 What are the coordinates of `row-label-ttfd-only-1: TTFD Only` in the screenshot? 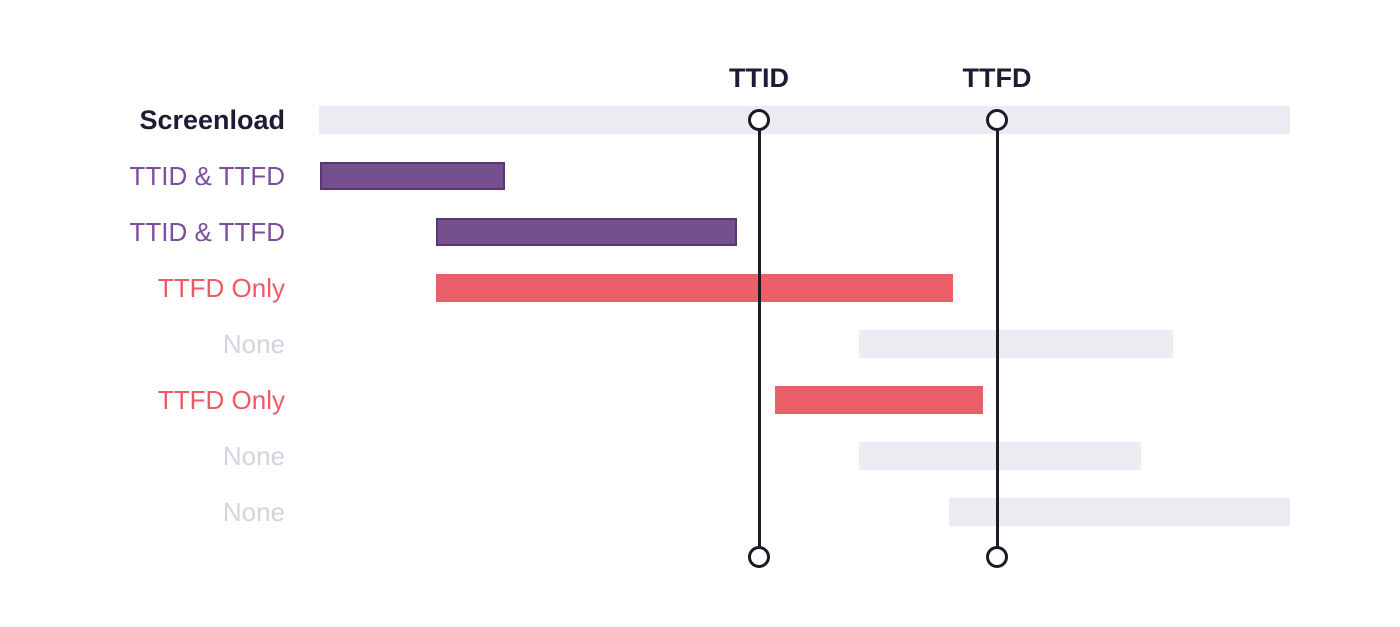 It's located at (221, 288).